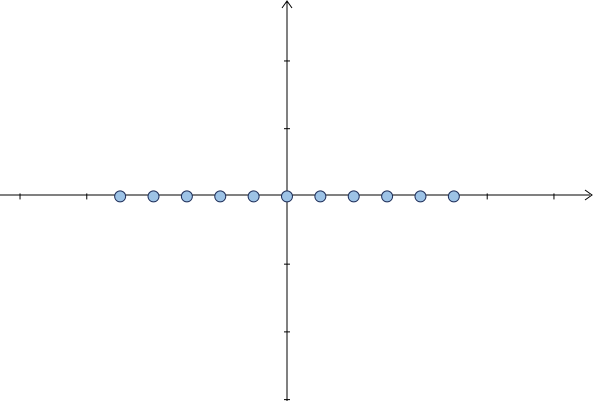 The height and width of the screenshot is (403, 594). I want to click on y-axis-ticks, so click(286, 230).